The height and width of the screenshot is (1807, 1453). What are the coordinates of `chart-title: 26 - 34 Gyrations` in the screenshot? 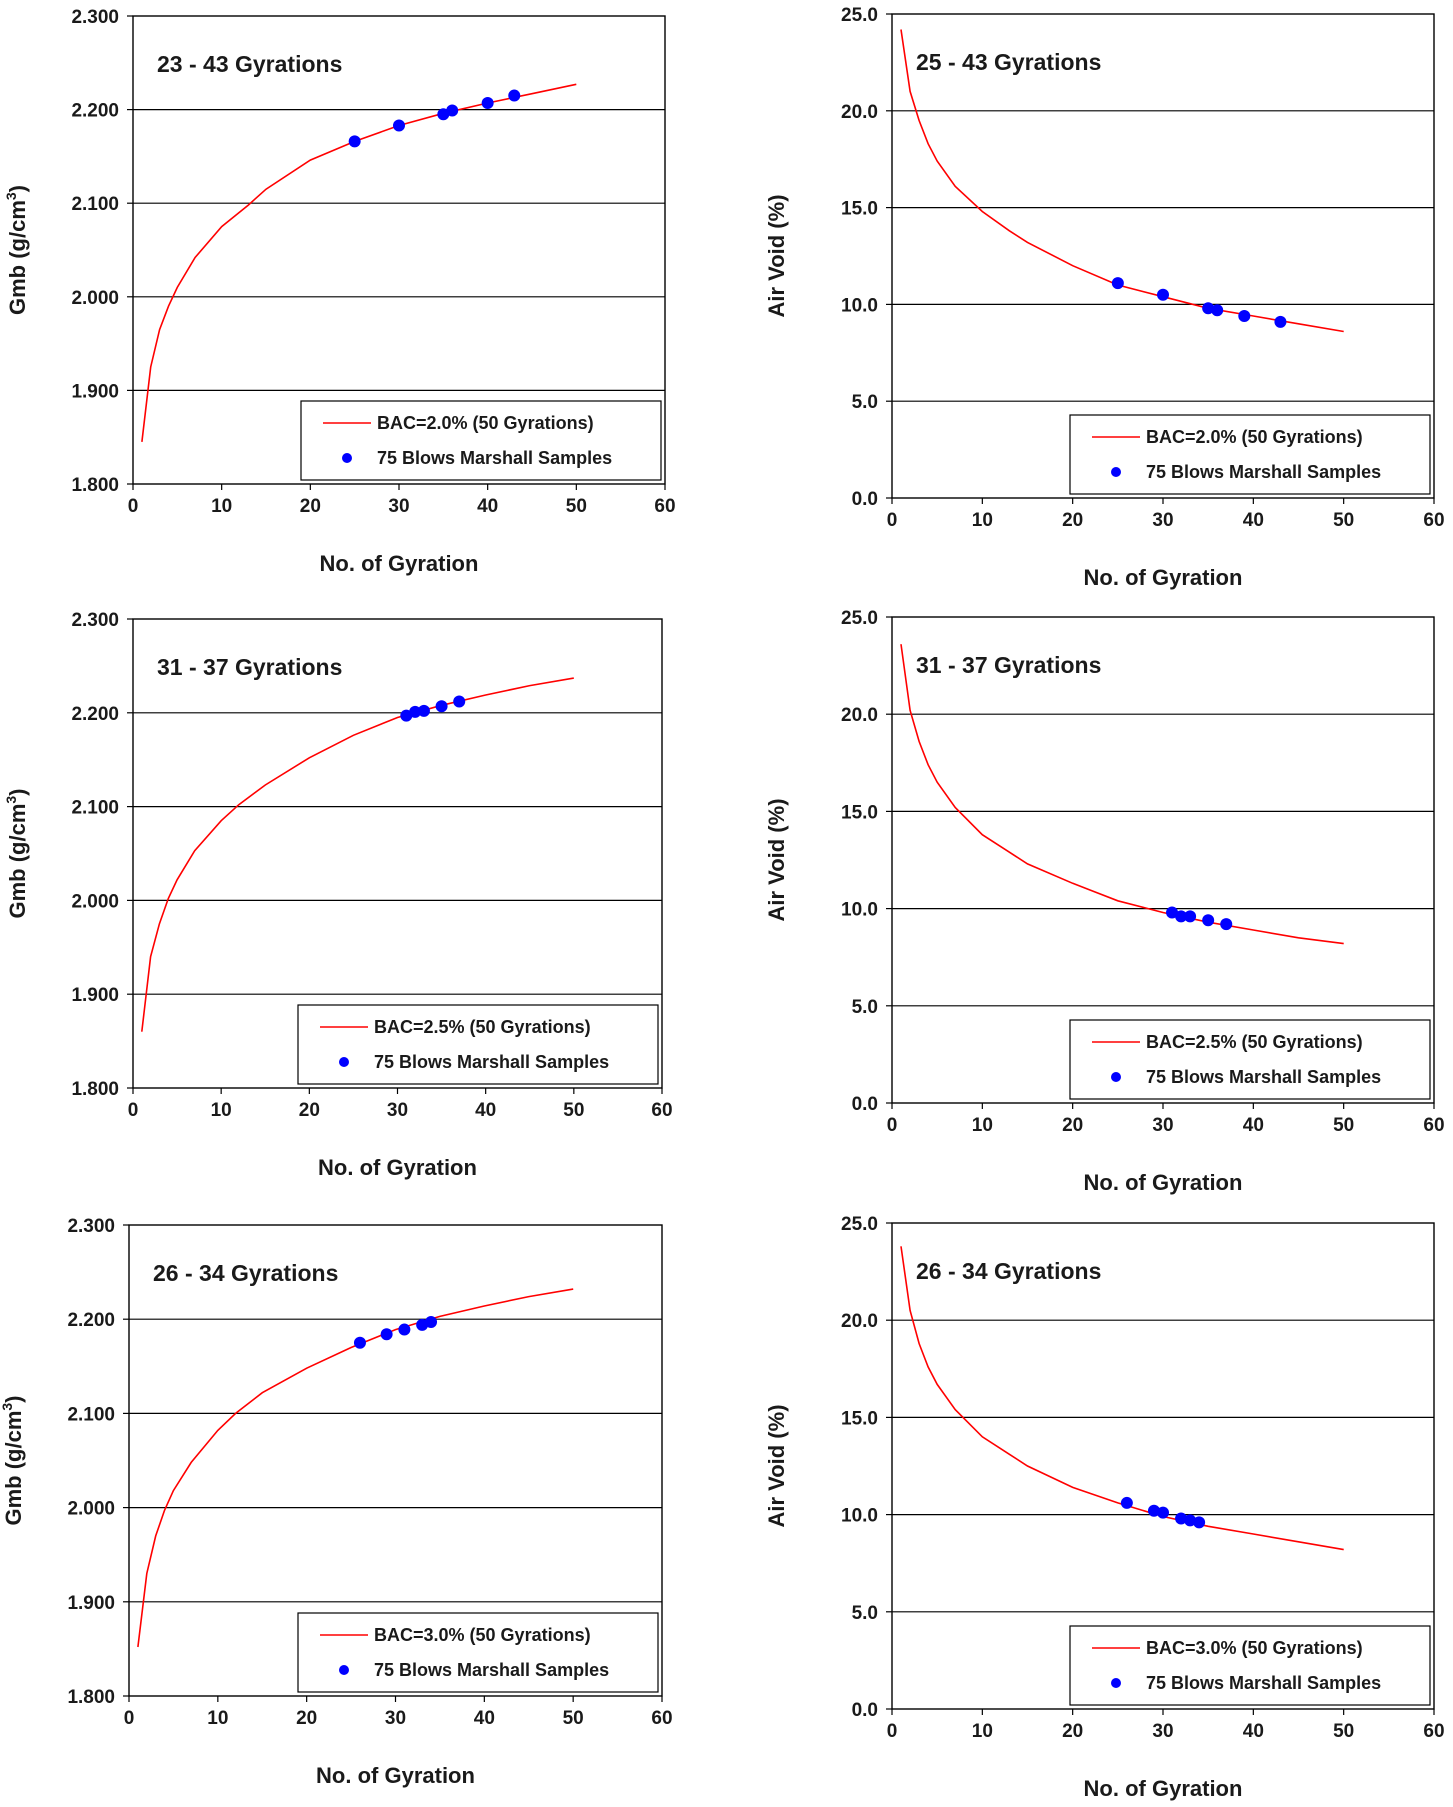 It's located at (1008, 1271).